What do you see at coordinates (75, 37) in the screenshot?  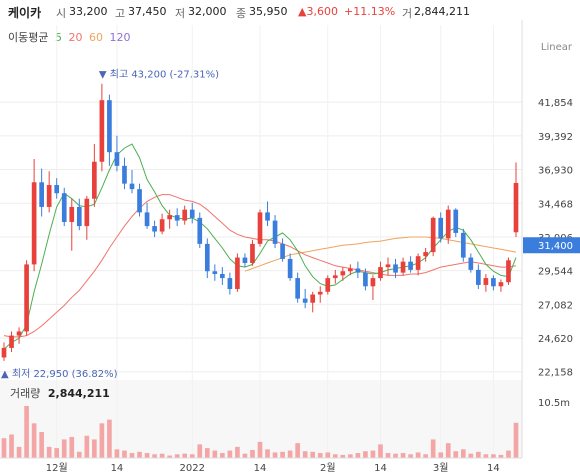 I see `ma-legend-item-20: 20` at bounding box center [75, 37].